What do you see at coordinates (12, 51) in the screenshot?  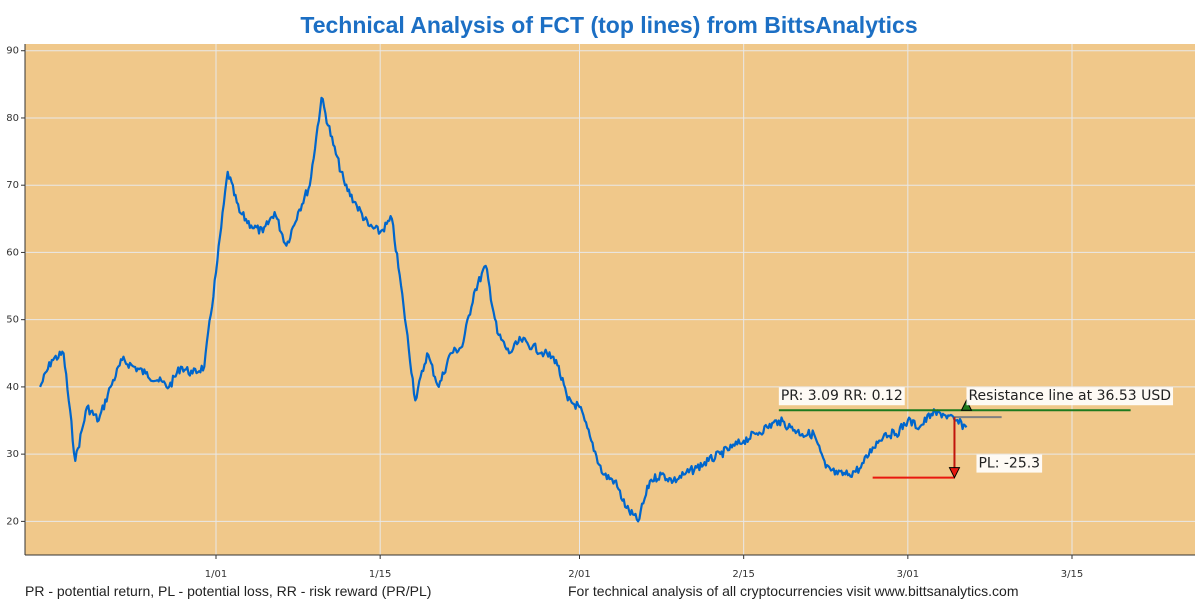 I see `y-tick-label: 90` at bounding box center [12, 51].